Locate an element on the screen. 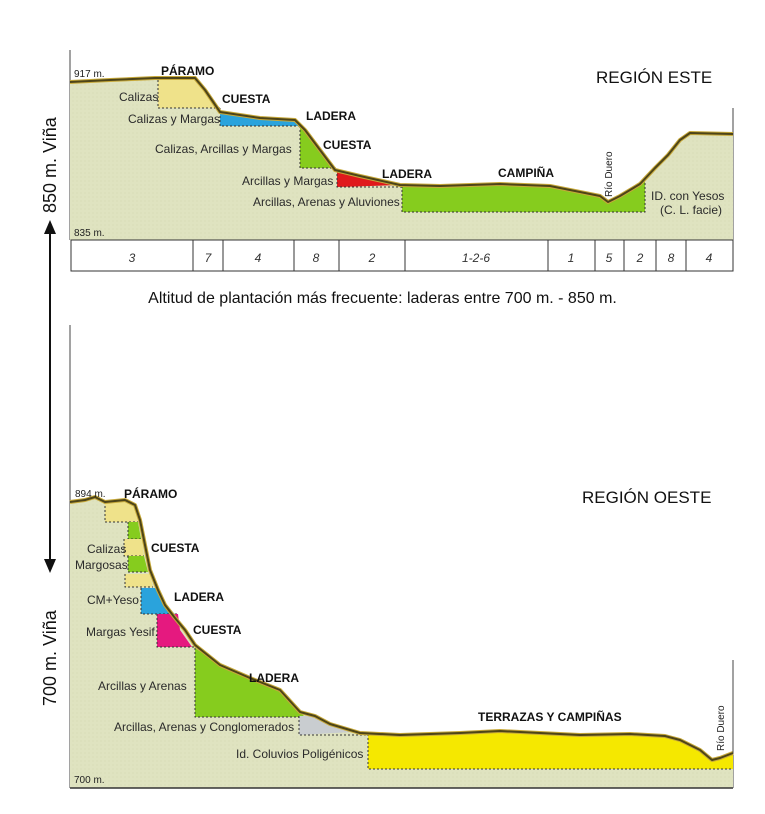  landform-cuesta-2: CUESTA is located at coordinates (347, 145).